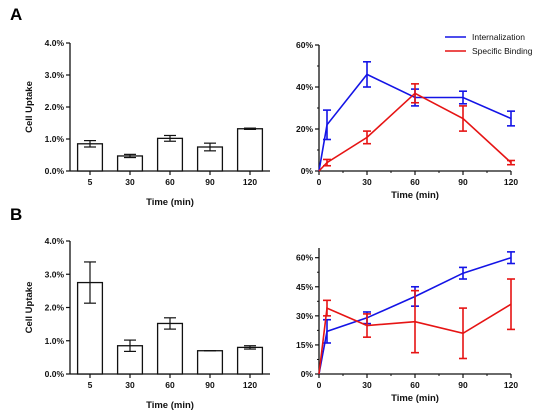 Image resolution: width=550 pixels, height=420 pixels. What do you see at coordinates (304, 345) in the screenshot?
I see `y-tick-label: 15%` at bounding box center [304, 345].